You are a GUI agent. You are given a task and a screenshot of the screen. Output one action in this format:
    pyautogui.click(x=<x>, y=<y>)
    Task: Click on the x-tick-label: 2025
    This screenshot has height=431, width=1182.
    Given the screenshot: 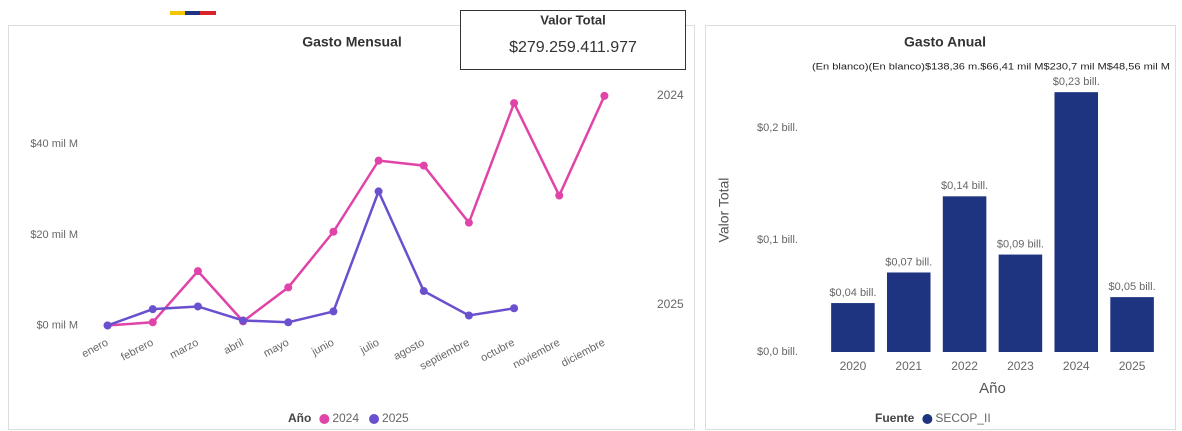 What is the action you would take?
    pyautogui.click(x=1132, y=366)
    